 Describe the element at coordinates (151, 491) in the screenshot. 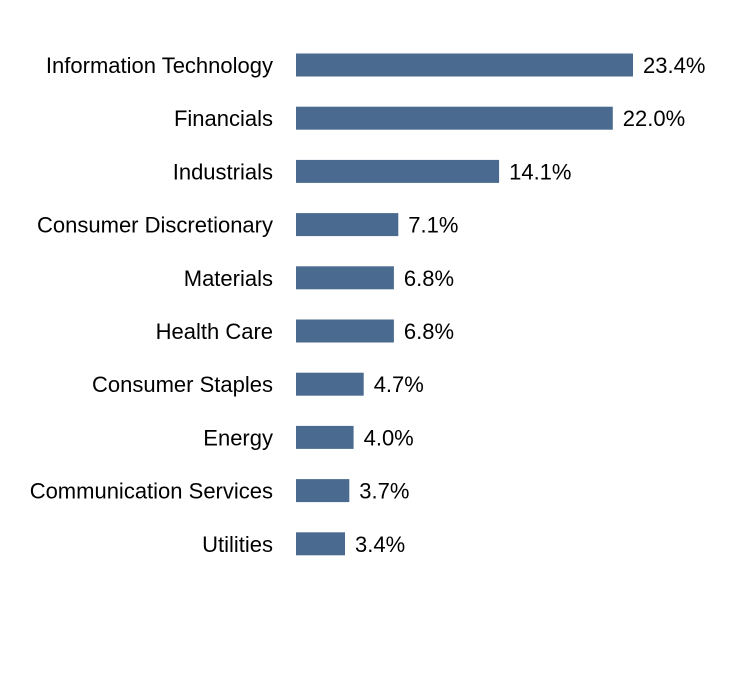

I see `category-label-8: Communication Services` at that location.